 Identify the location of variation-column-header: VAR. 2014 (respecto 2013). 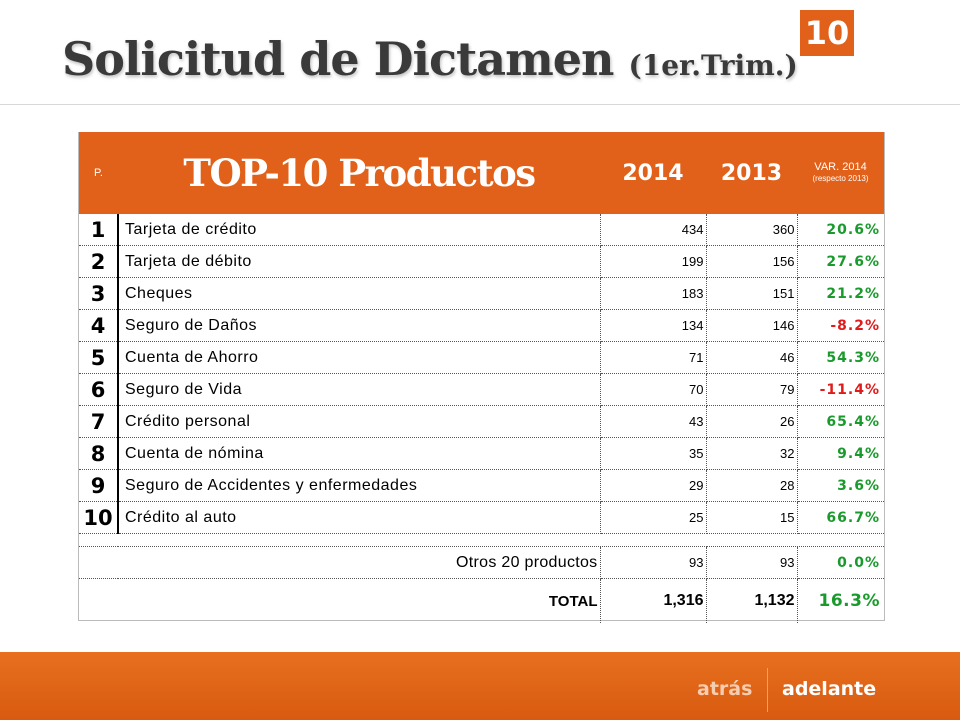
(840, 173).